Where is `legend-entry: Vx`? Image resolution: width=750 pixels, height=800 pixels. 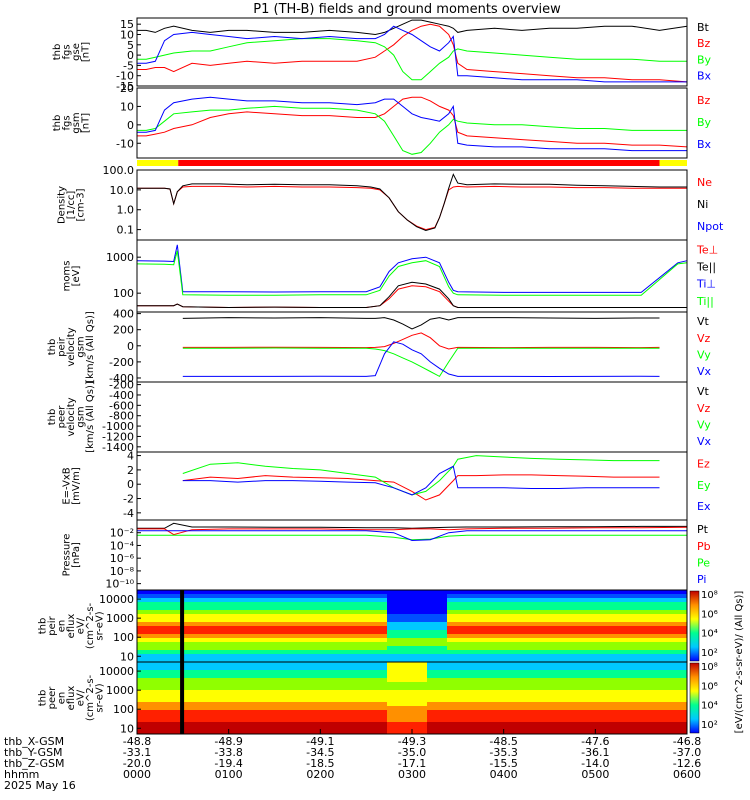
legend-entry: Vx is located at coordinates (704, 371).